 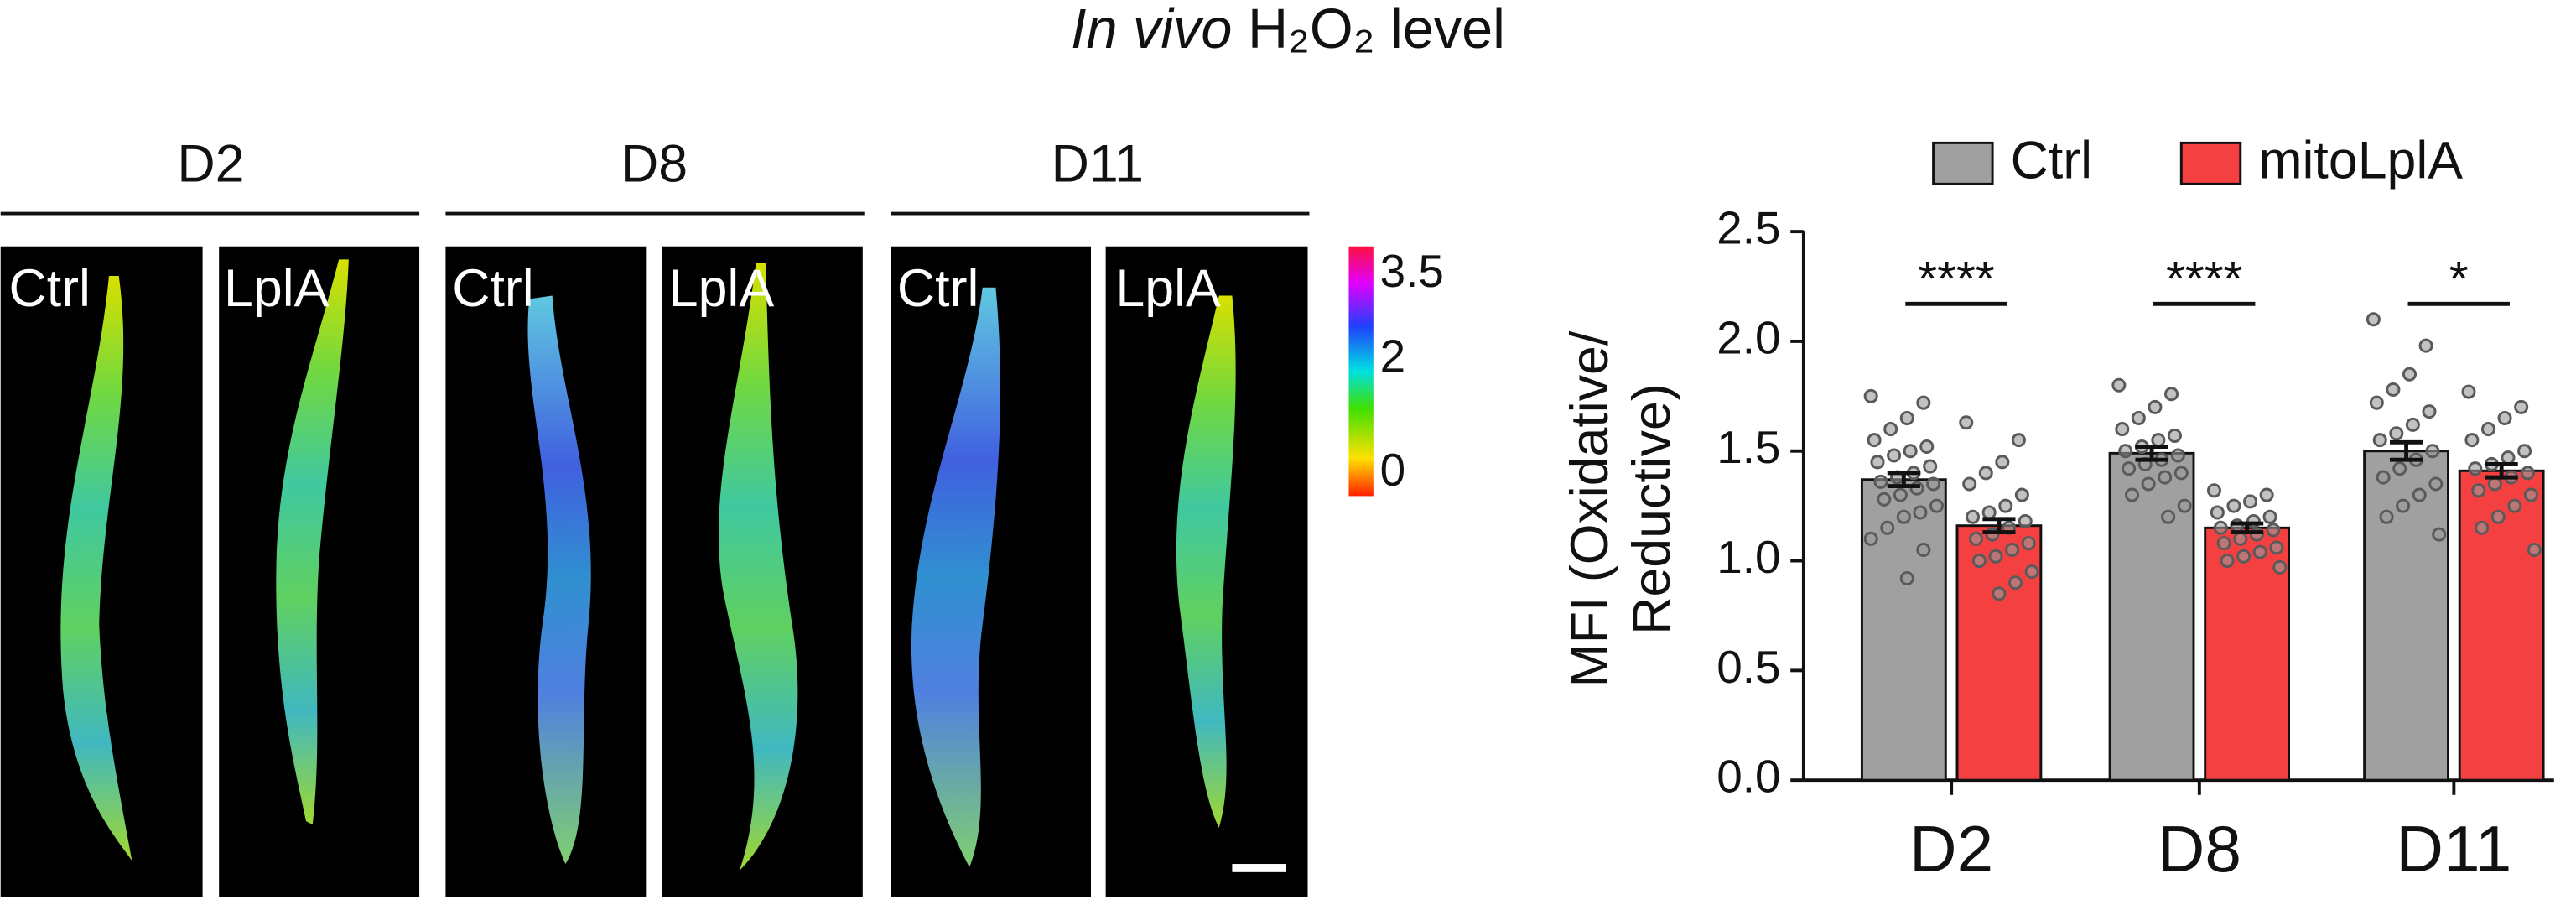 What do you see at coordinates (210, 163) in the screenshot?
I see `panel-label: D2` at bounding box center [210, 163].